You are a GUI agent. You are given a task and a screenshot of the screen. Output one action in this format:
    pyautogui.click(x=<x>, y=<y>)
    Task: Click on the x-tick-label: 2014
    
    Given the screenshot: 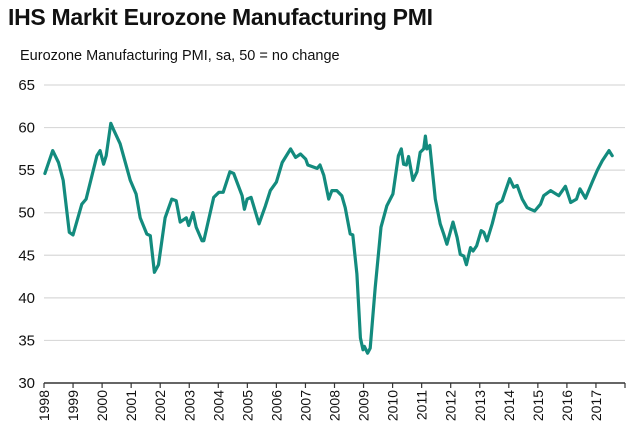 What is the action you would take?
    pyautogui.click(x=509, y=405)
    